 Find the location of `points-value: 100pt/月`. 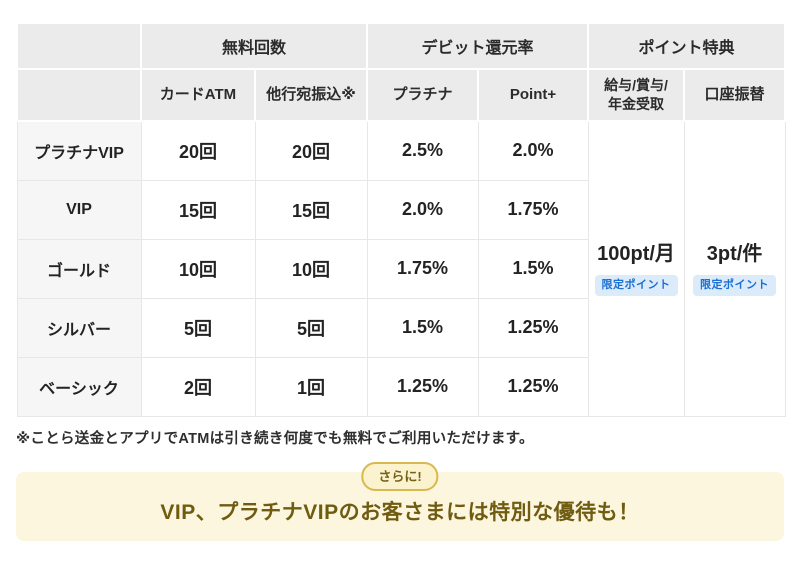

points-value: 100pt/月 is located at coordinates (636, 253).